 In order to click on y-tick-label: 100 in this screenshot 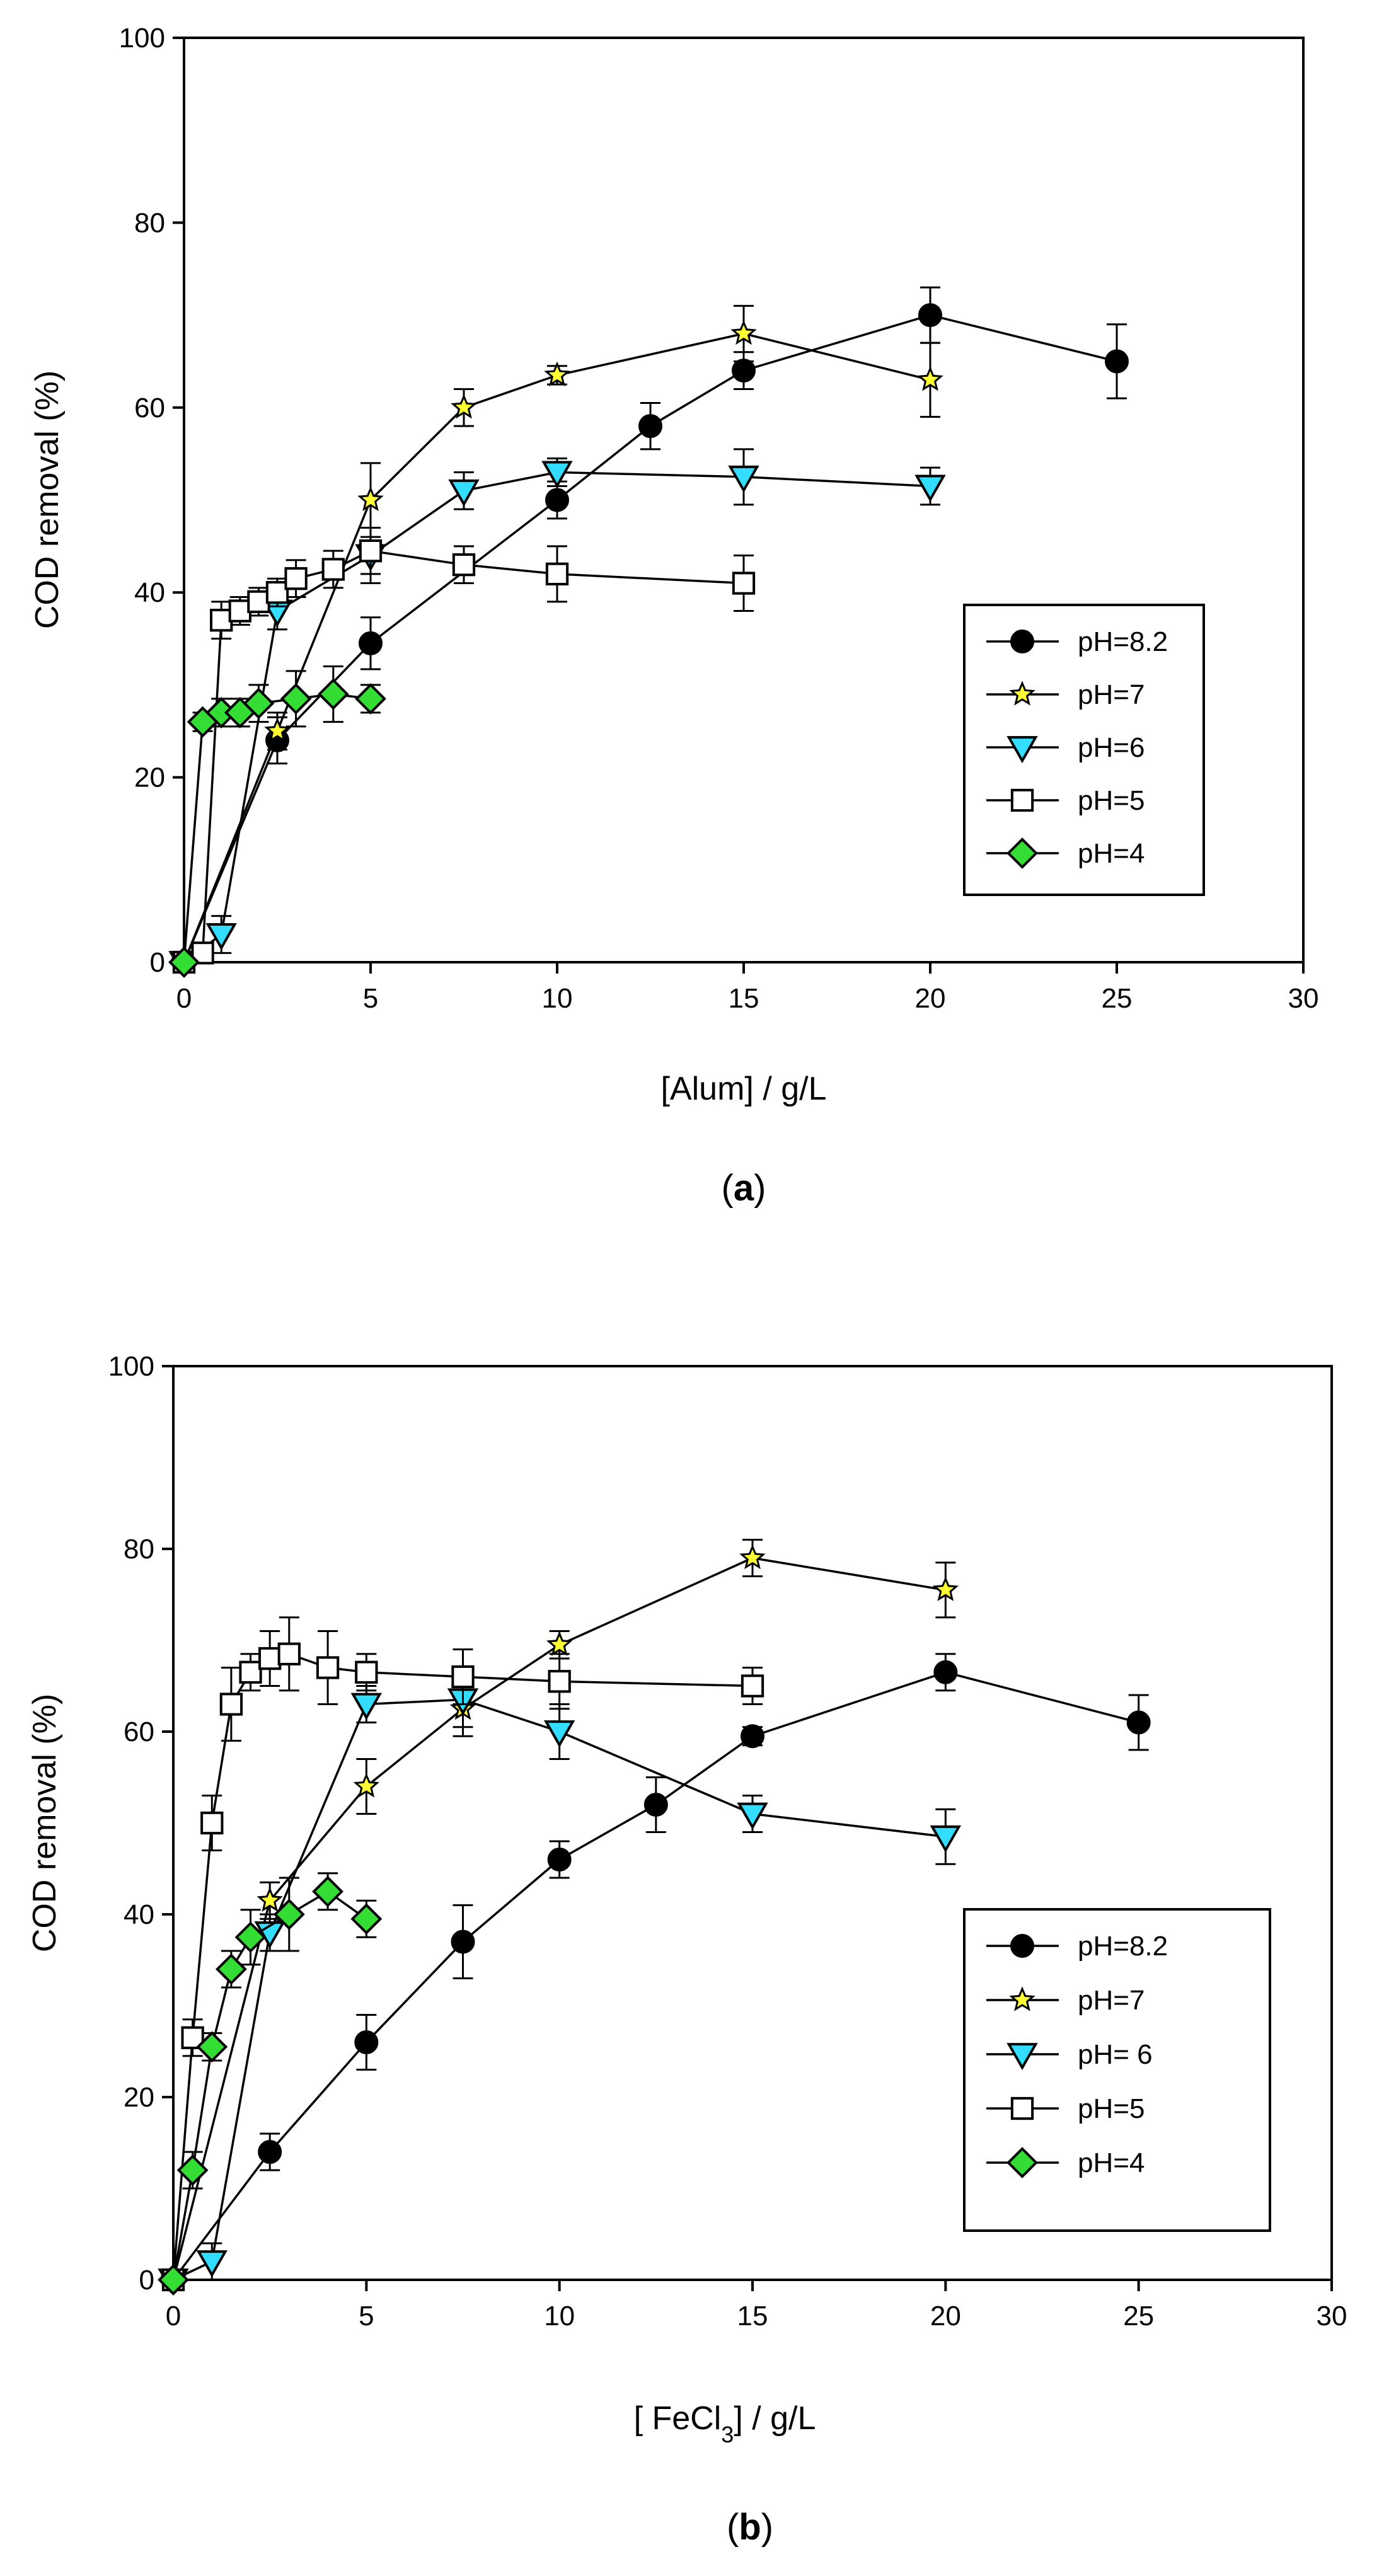, I will do `click(142, 38)`.